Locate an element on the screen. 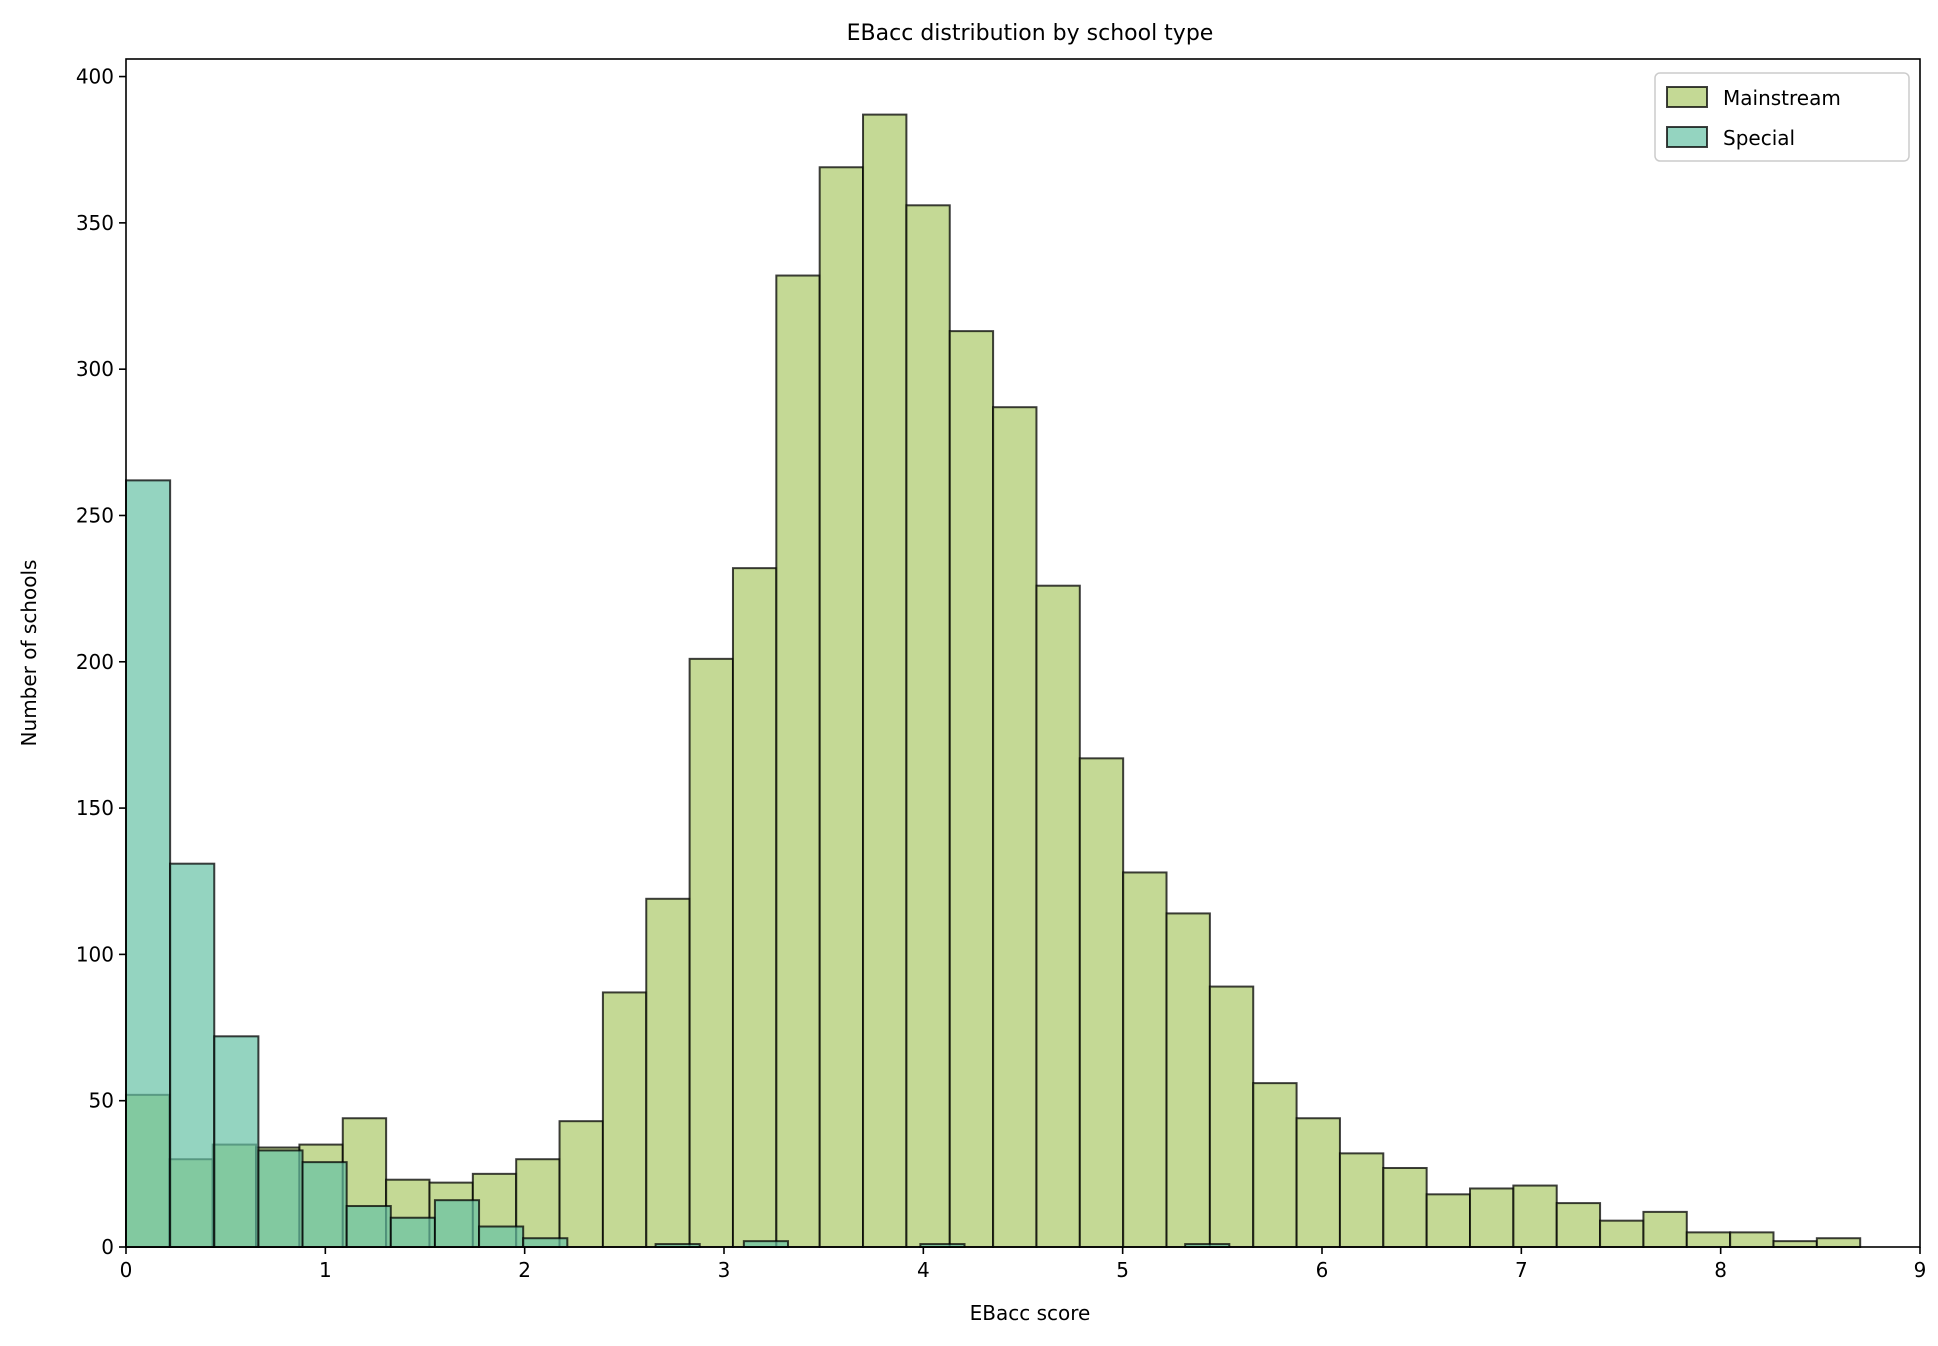 The image size is (1938, 1346). x-tick-label: 3 is located at coordinates (724, 1270).